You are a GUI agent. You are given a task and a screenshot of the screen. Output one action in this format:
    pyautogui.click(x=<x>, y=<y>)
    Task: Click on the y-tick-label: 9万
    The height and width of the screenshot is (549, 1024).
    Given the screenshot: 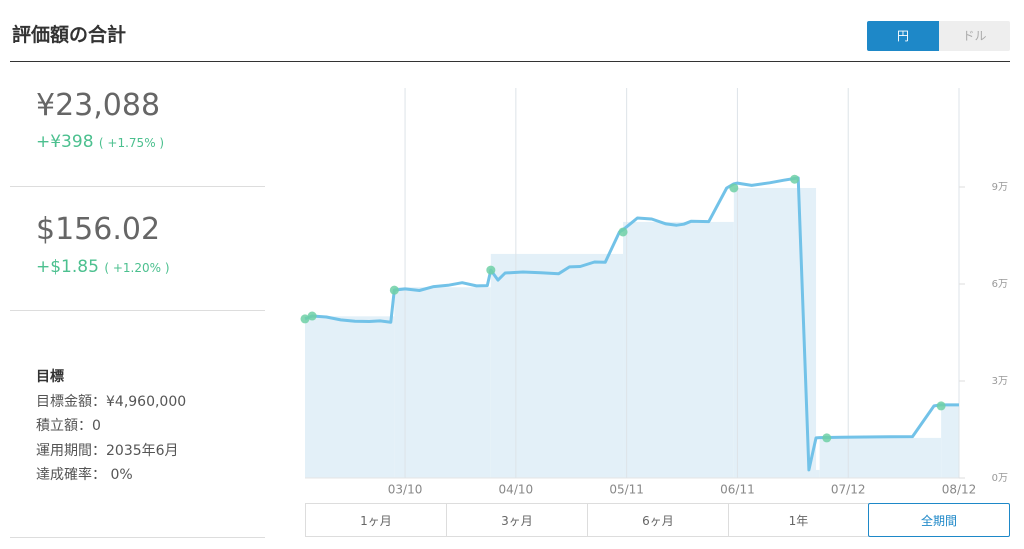 What is the action you would take?
    pyautogui.click(x=1000, y=187)
    